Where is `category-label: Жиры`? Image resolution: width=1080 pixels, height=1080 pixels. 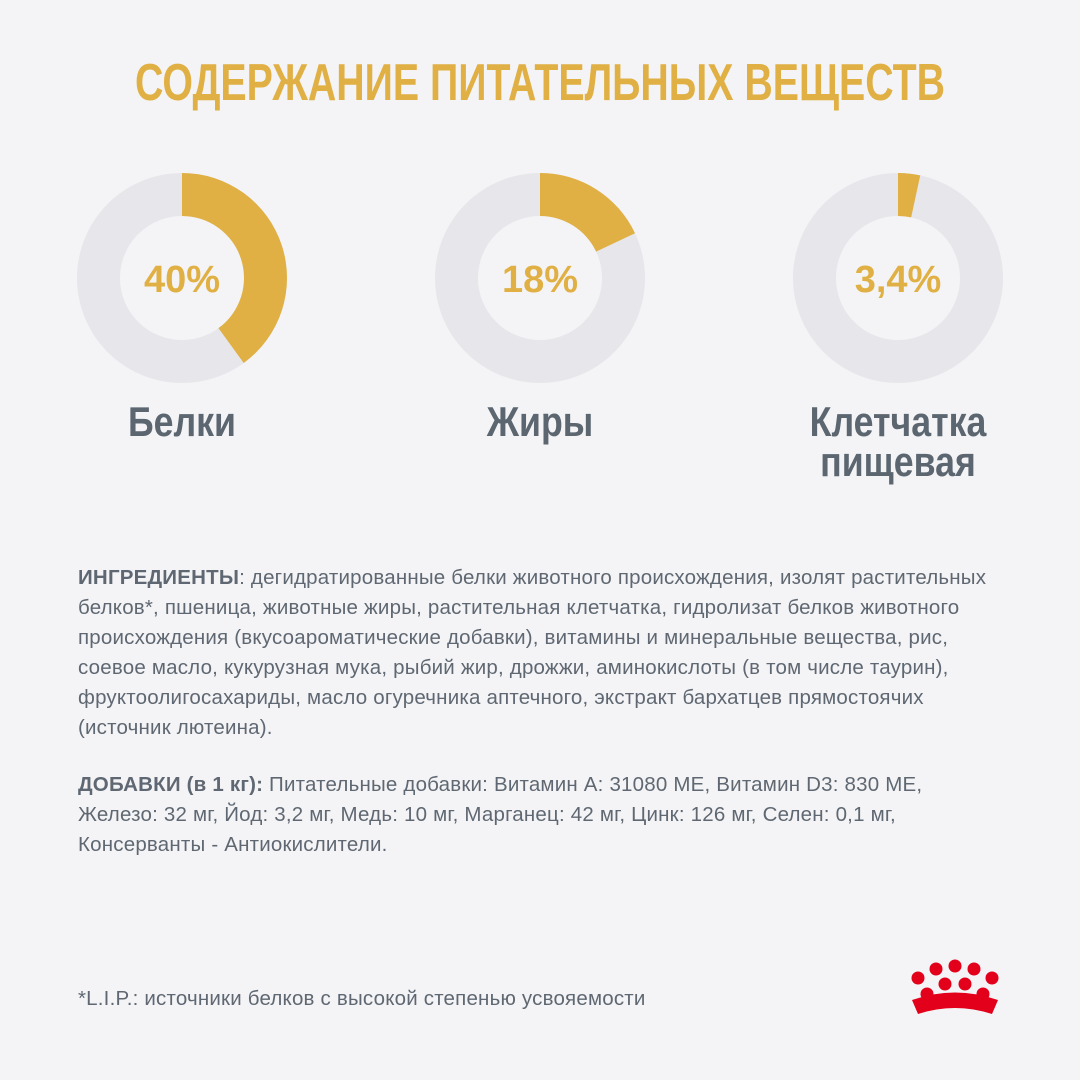 category-label: Жиры is located at coordinates (540, 421).